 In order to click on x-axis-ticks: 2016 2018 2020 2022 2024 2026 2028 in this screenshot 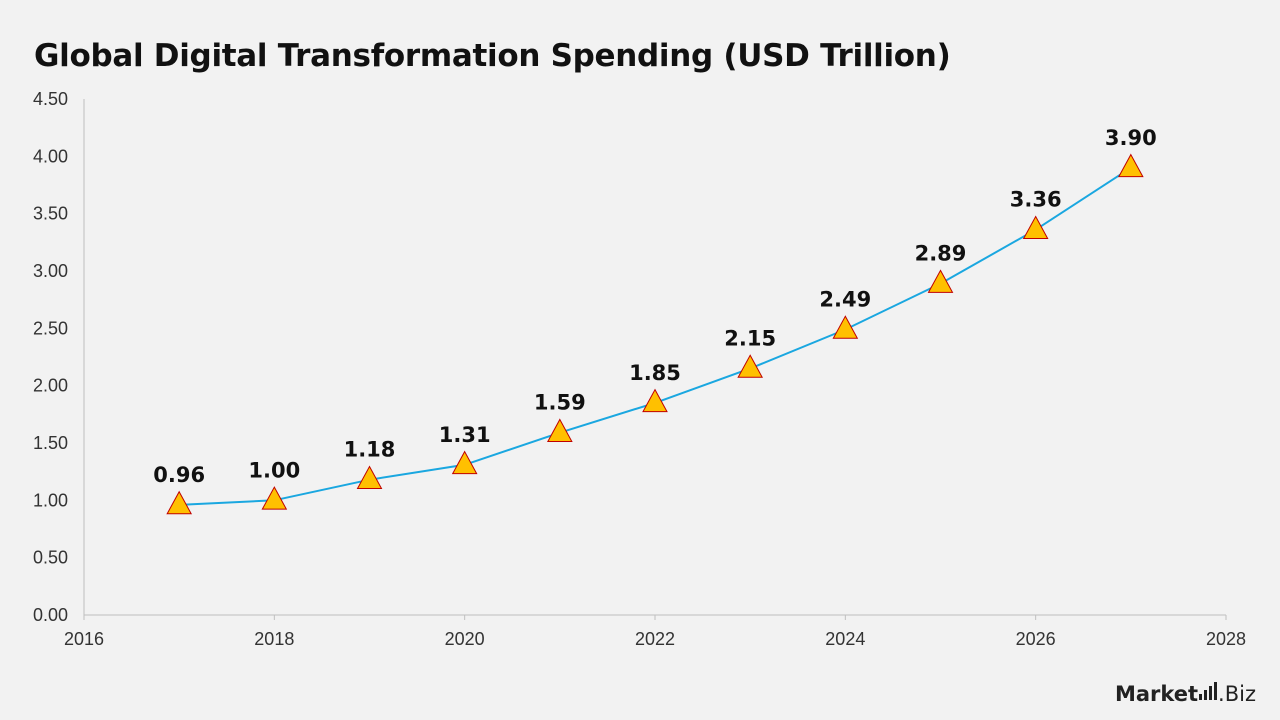, I will do `click(655, 632)`.